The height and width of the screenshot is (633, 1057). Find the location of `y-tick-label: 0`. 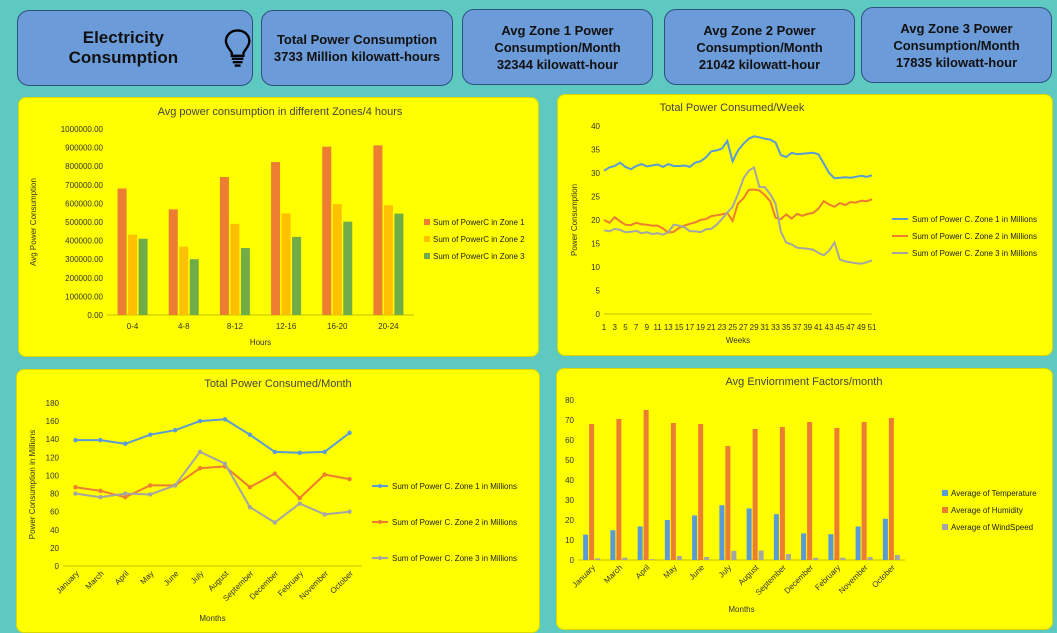

y-tick-label: 0 is located at coordinates (598, 314).